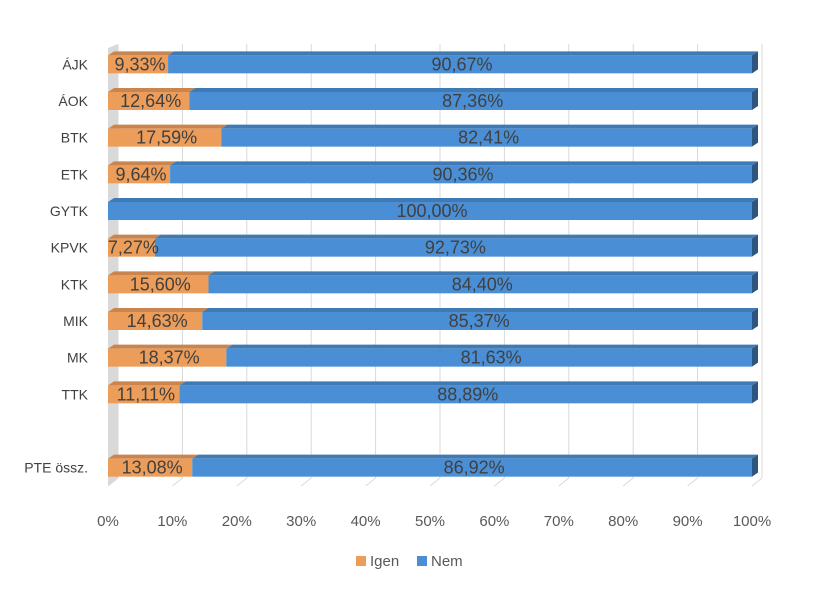 Image resolution: width=815 pixels, height=600 pixels. What do you see at coordinates (361, 561) in the screenshot?
I see `legend-swatch-igen` at bounding box center [361, 561].